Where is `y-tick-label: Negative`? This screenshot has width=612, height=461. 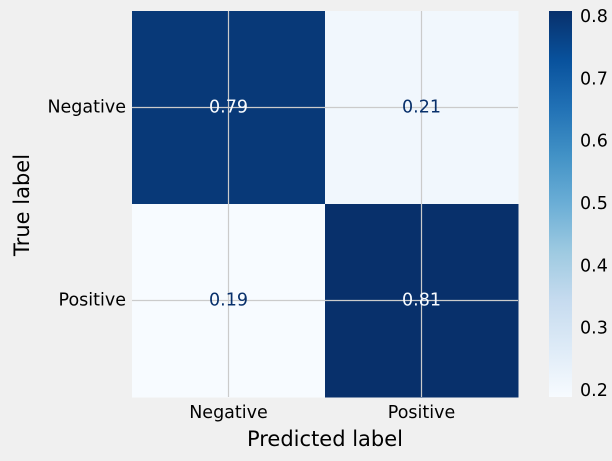
y-tick-label: Negative is located at coordinates (86, 108).